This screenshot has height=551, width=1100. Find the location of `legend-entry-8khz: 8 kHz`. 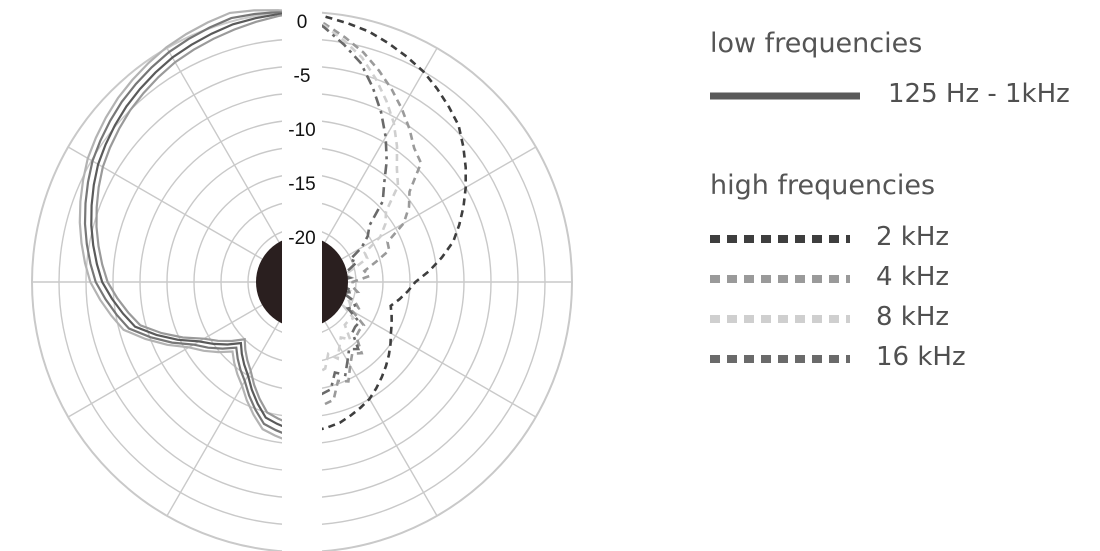

legend-entry-8khz: 8 kHz is located at coordinates (898, 319).